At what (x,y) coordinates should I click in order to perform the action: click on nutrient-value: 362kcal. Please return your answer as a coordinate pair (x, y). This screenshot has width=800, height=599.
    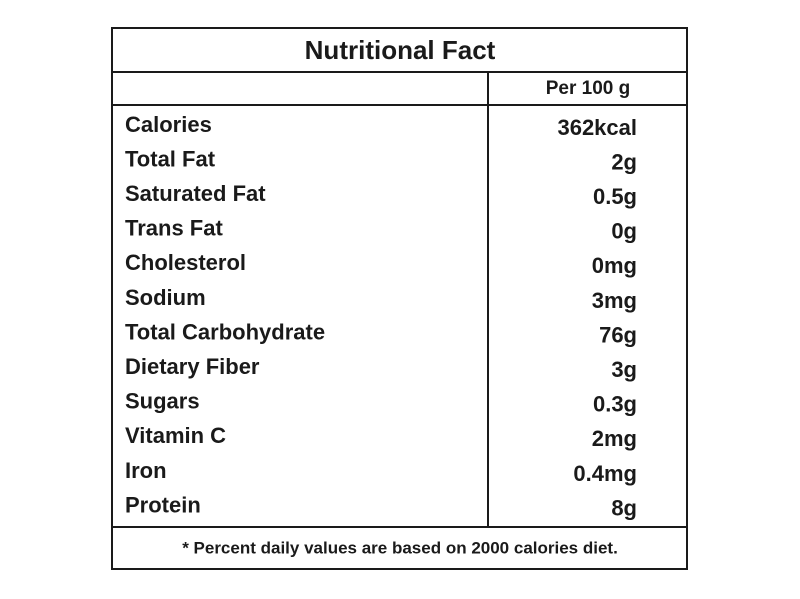
    Looking at the image, I should click on (597, 127).